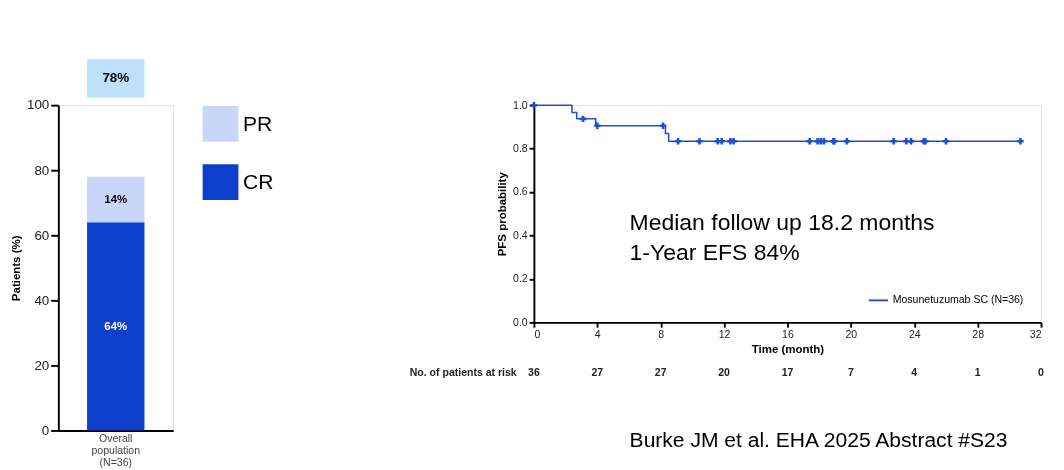  What do you see at coordinates (116, 199) in the screenshot?
I see `data-label: 14%` at bounding box center [116, 199].